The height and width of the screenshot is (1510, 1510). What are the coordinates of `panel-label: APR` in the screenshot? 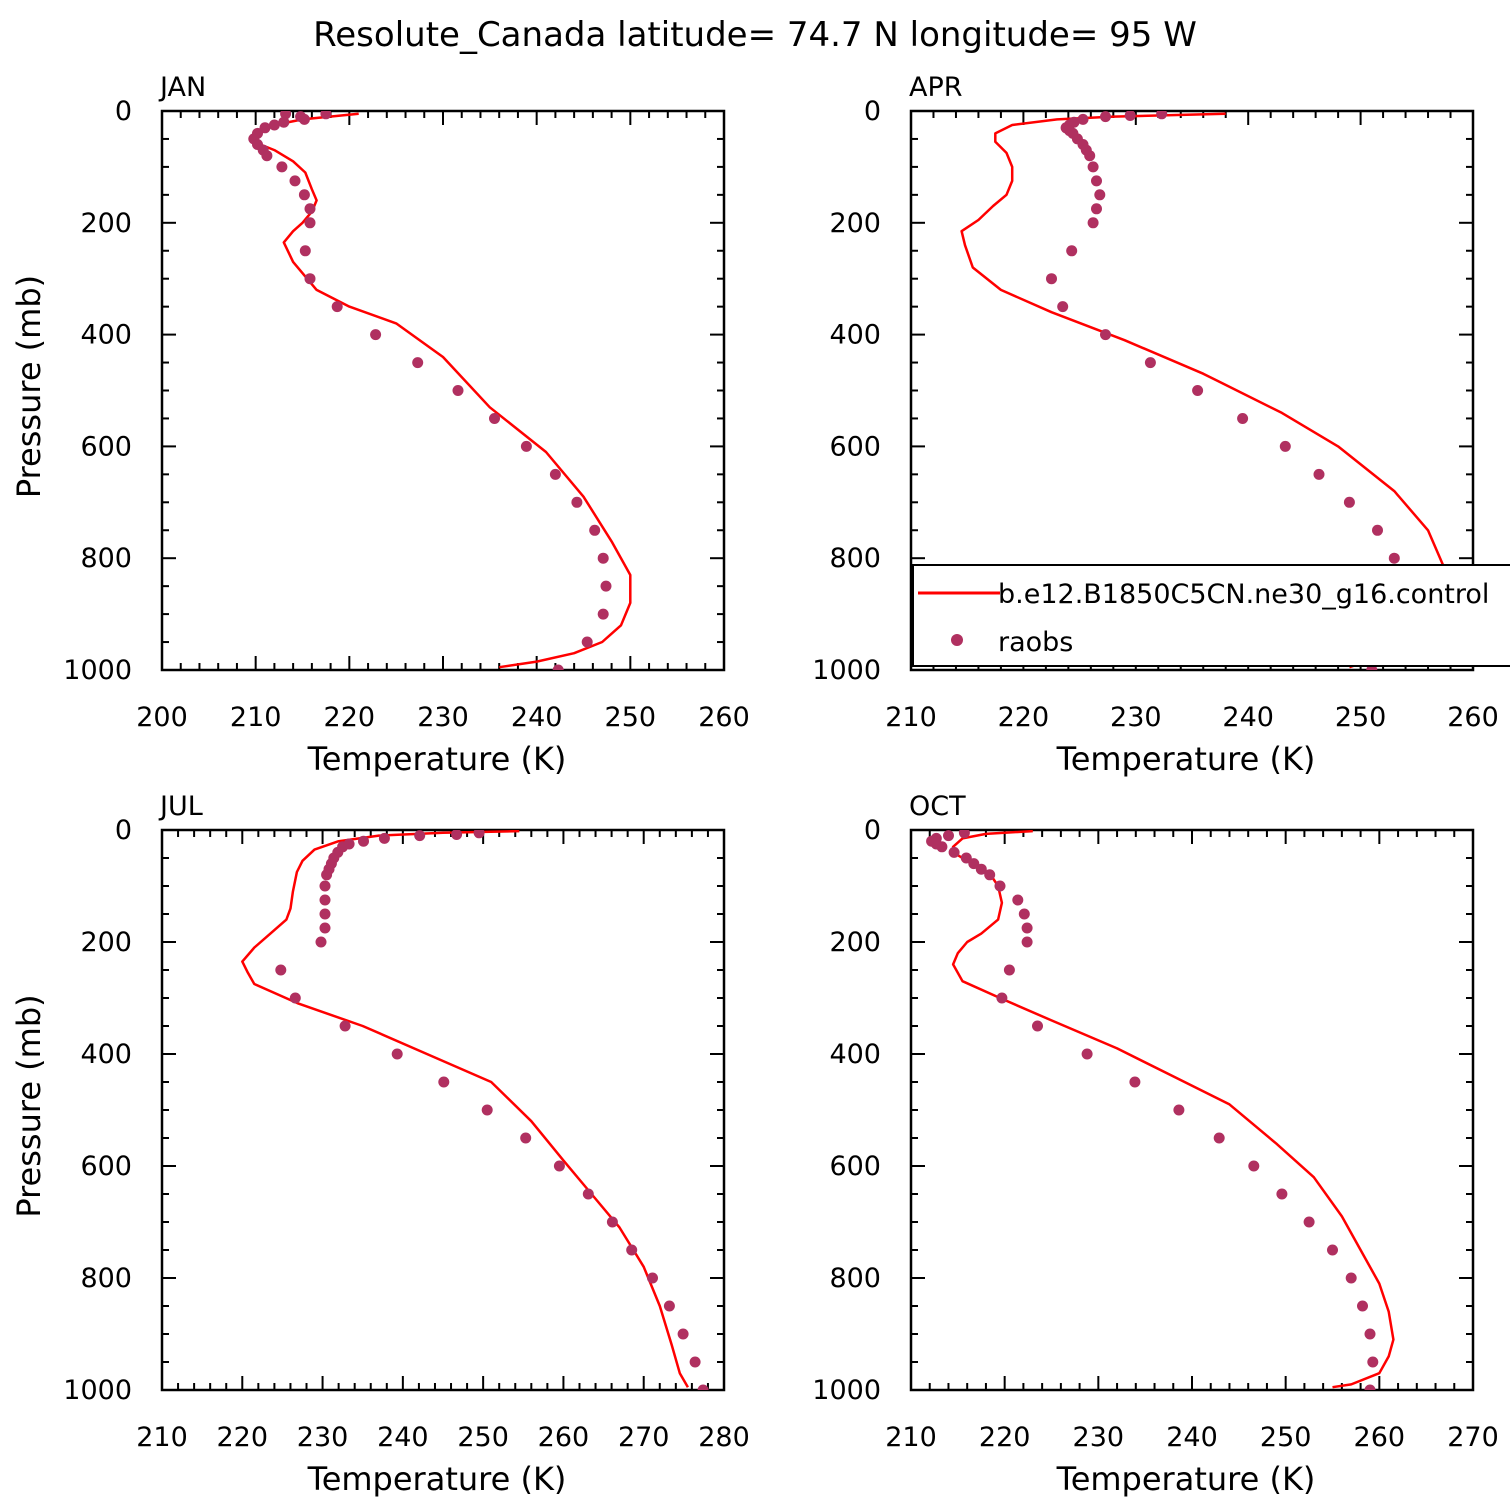 It's located at (936, 87).